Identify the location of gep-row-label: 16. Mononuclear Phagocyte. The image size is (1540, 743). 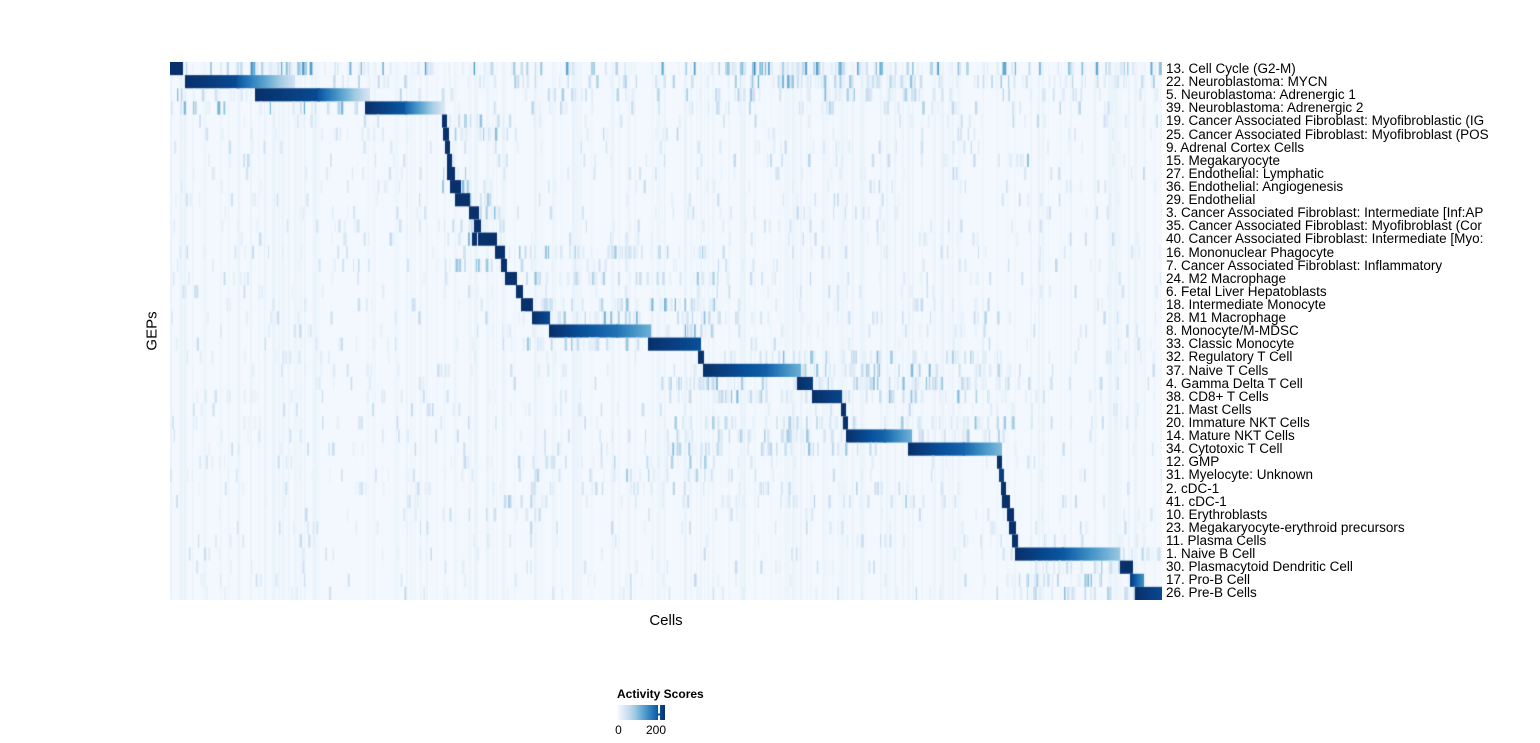
(1250, 252).